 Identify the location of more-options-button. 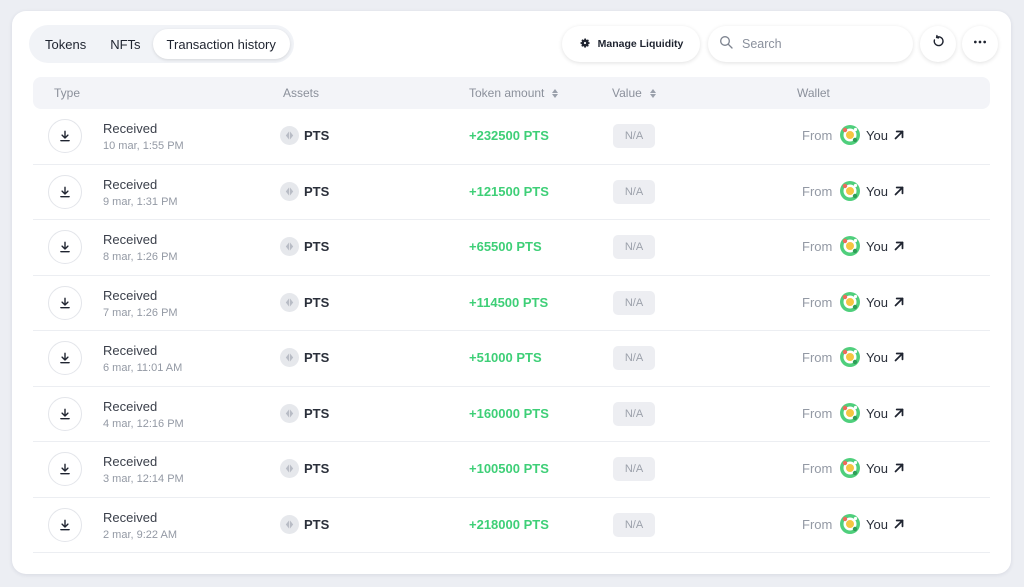
(980, 44).